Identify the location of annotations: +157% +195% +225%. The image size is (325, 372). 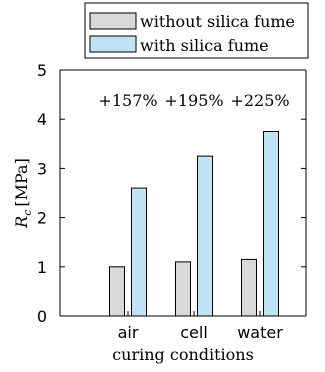
(193, 100).